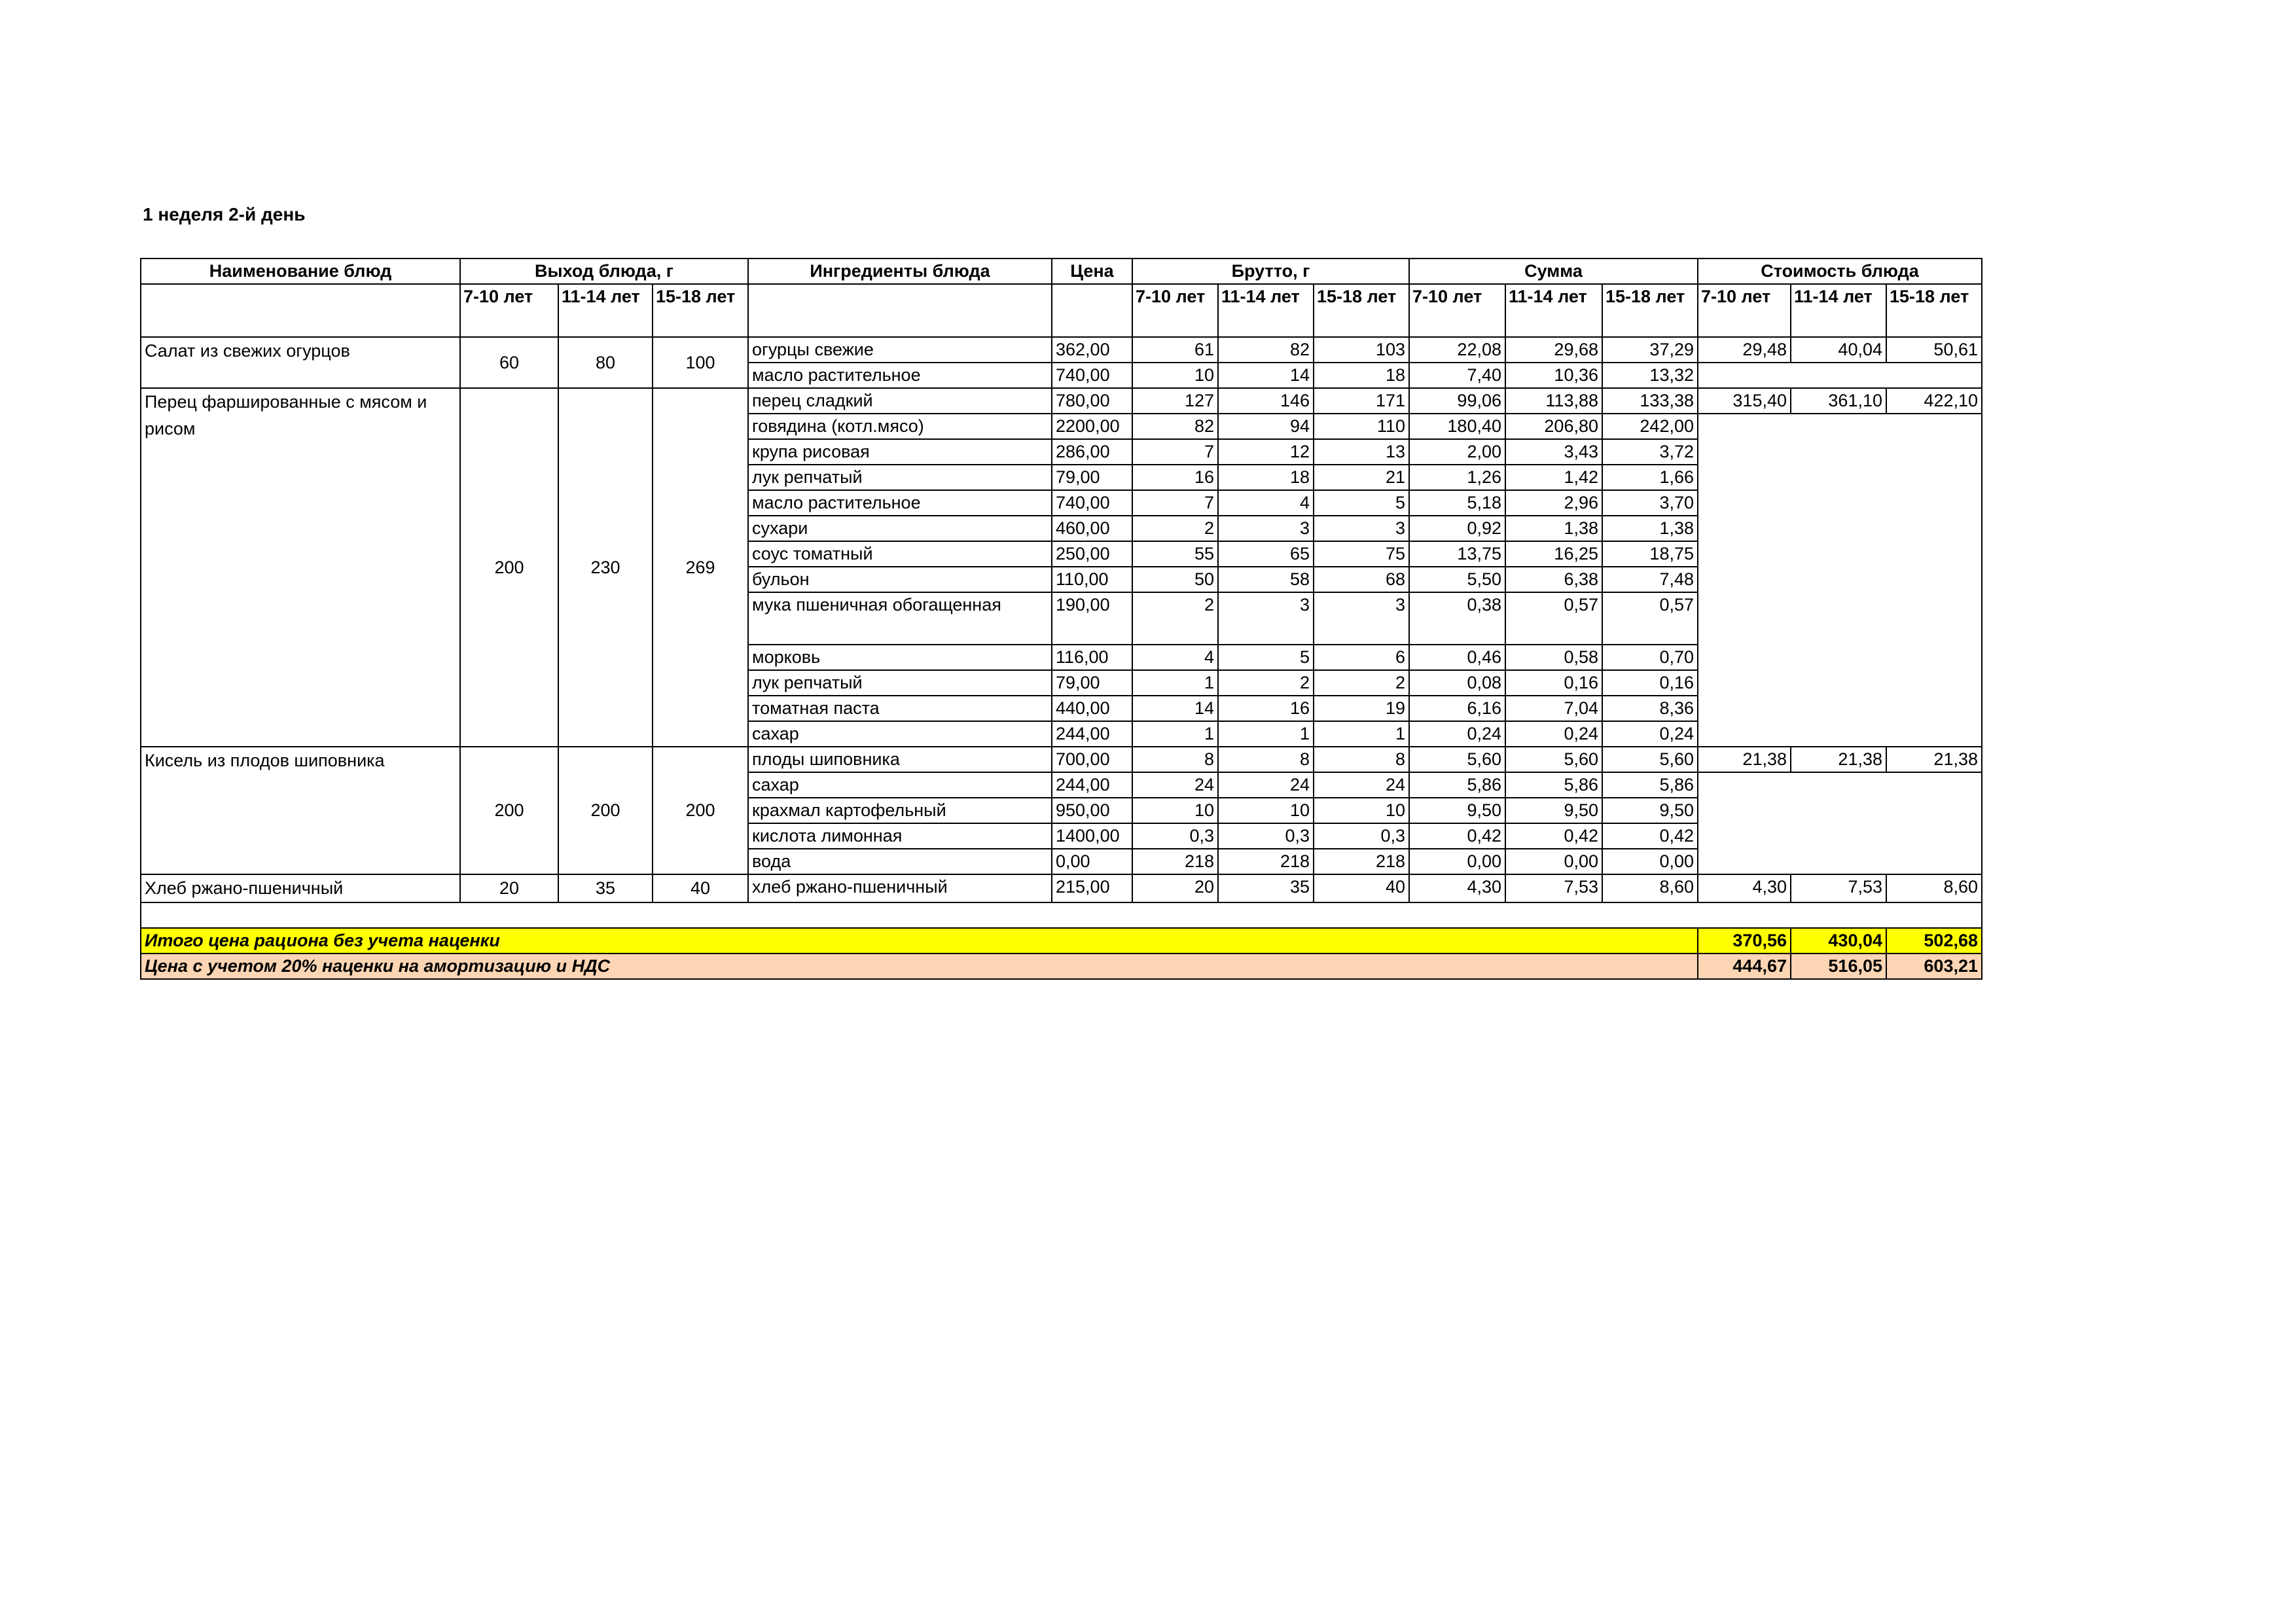  I want to click on brutto-value: 14, so click(1265, 375).